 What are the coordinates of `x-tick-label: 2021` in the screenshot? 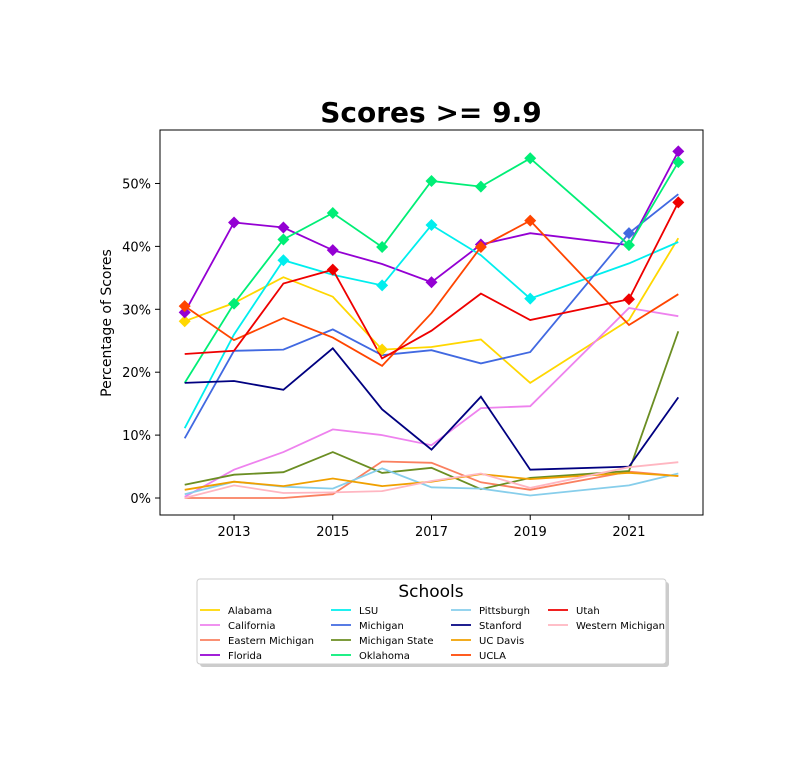 It's located at (628, 532).